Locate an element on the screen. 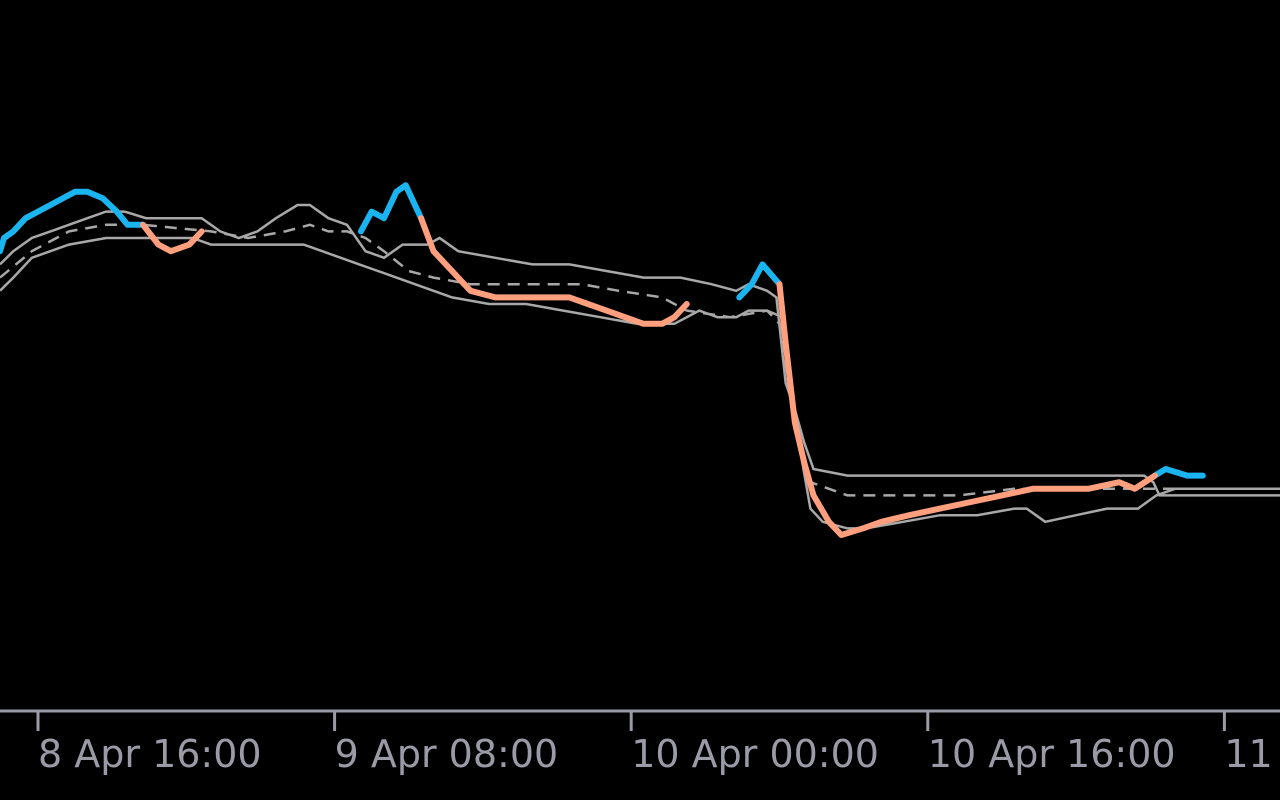 Image resolution: width=1280 pixels, height=800 pixels. x-tick-label: 9 Apr 08:00 is located at coordinates (447, 754).